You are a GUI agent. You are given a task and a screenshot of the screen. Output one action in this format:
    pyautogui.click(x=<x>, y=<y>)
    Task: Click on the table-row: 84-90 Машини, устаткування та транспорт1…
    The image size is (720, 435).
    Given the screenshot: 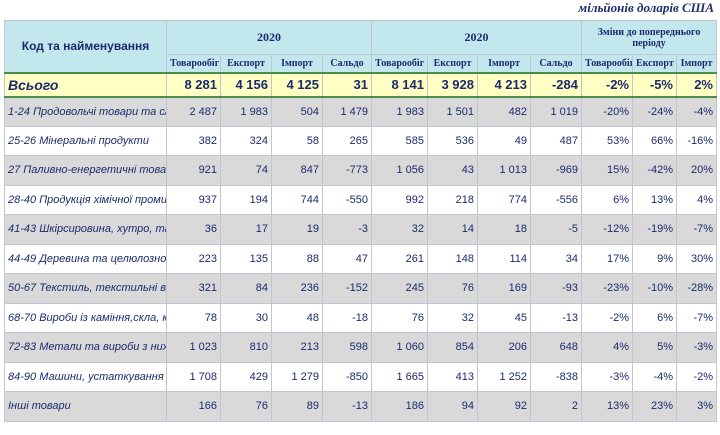 What is the action you would take?
    pyautogui.click(x=360, y=376)
    